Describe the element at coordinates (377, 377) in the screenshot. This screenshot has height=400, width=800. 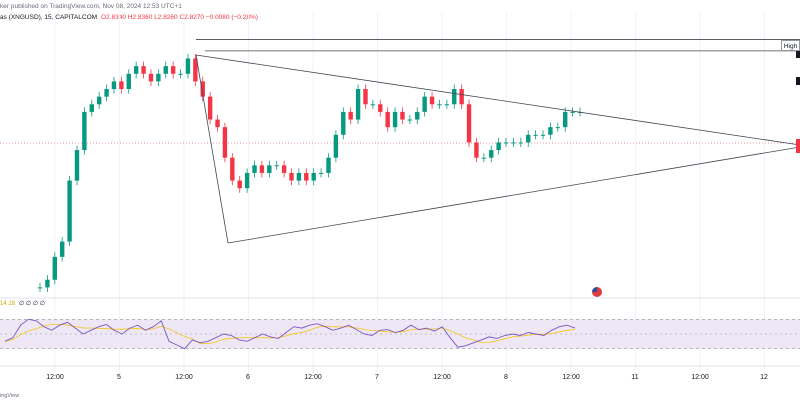
I see `time-tick-label: 7` at that location.